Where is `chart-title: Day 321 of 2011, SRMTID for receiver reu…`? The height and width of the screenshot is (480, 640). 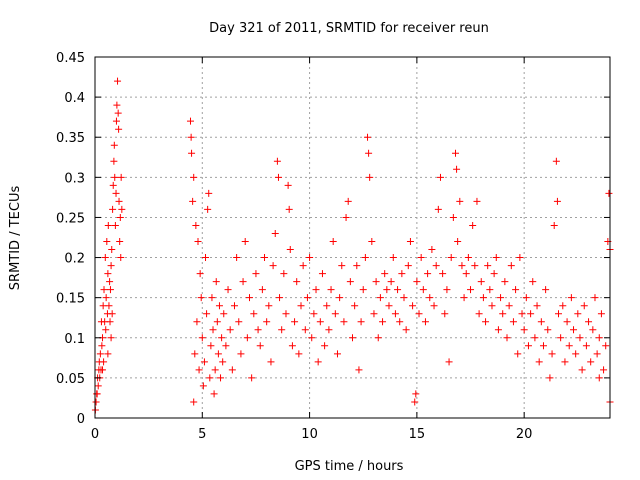
chart-title: Day 321 of 2011, SRMTID for receiver reu… is located at coordinates (349, 28).